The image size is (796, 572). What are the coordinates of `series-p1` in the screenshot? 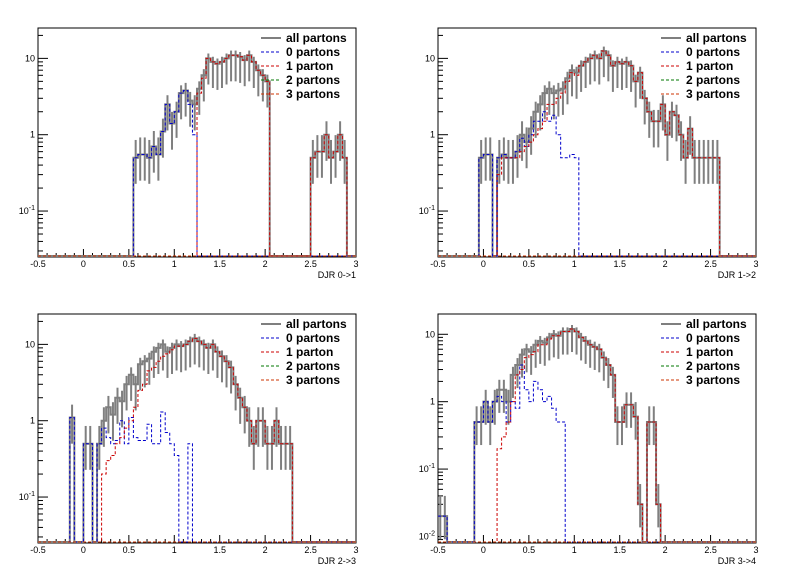 It's located at (597, 153).